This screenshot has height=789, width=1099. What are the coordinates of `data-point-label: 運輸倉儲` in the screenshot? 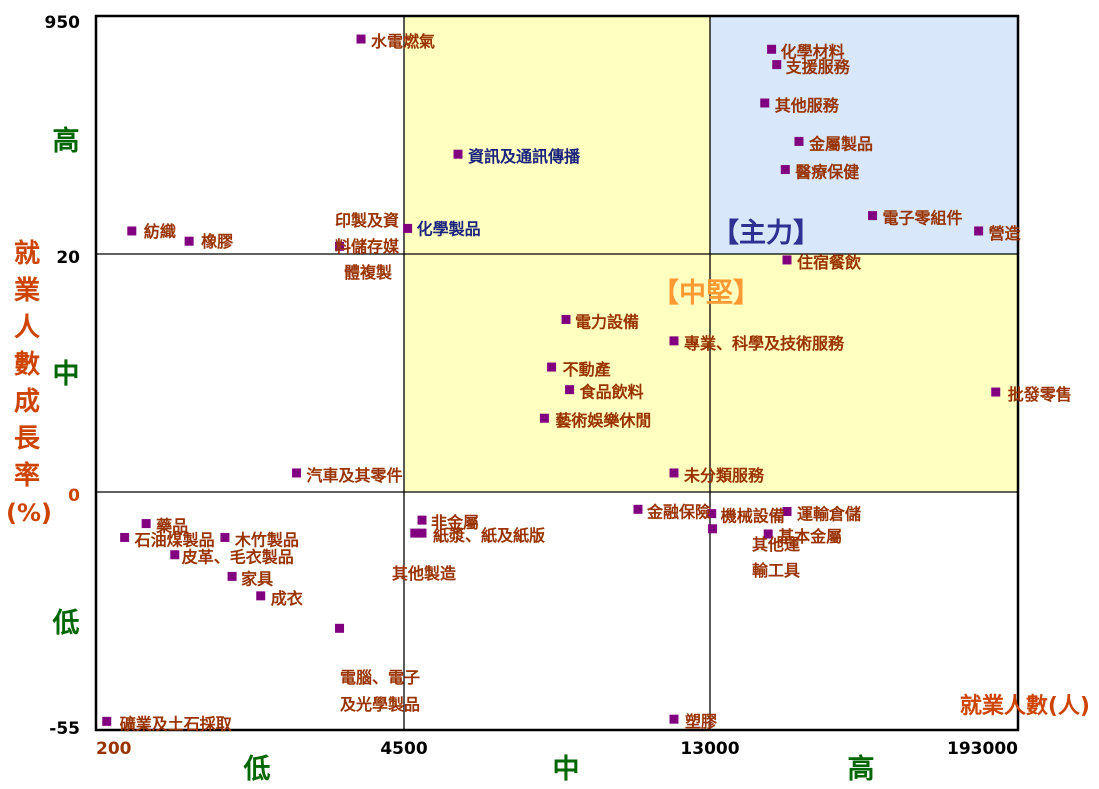 It's located at (829, 513).